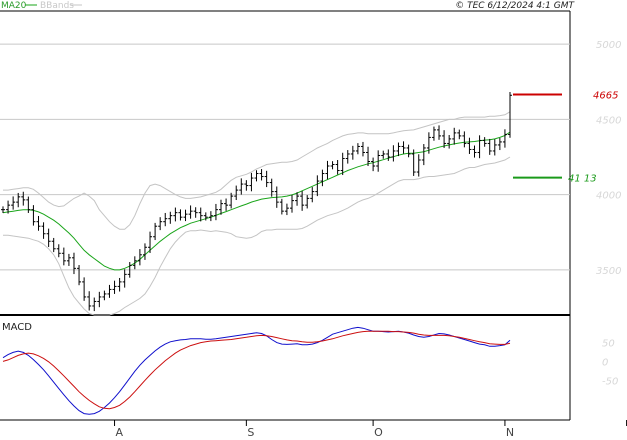 The width and height of the screenshot is (627, 440). What do you see at coordinates (608, 196) in the screenshot?
I see `y-tick-label: 4000` at bounding box center [608, 196].